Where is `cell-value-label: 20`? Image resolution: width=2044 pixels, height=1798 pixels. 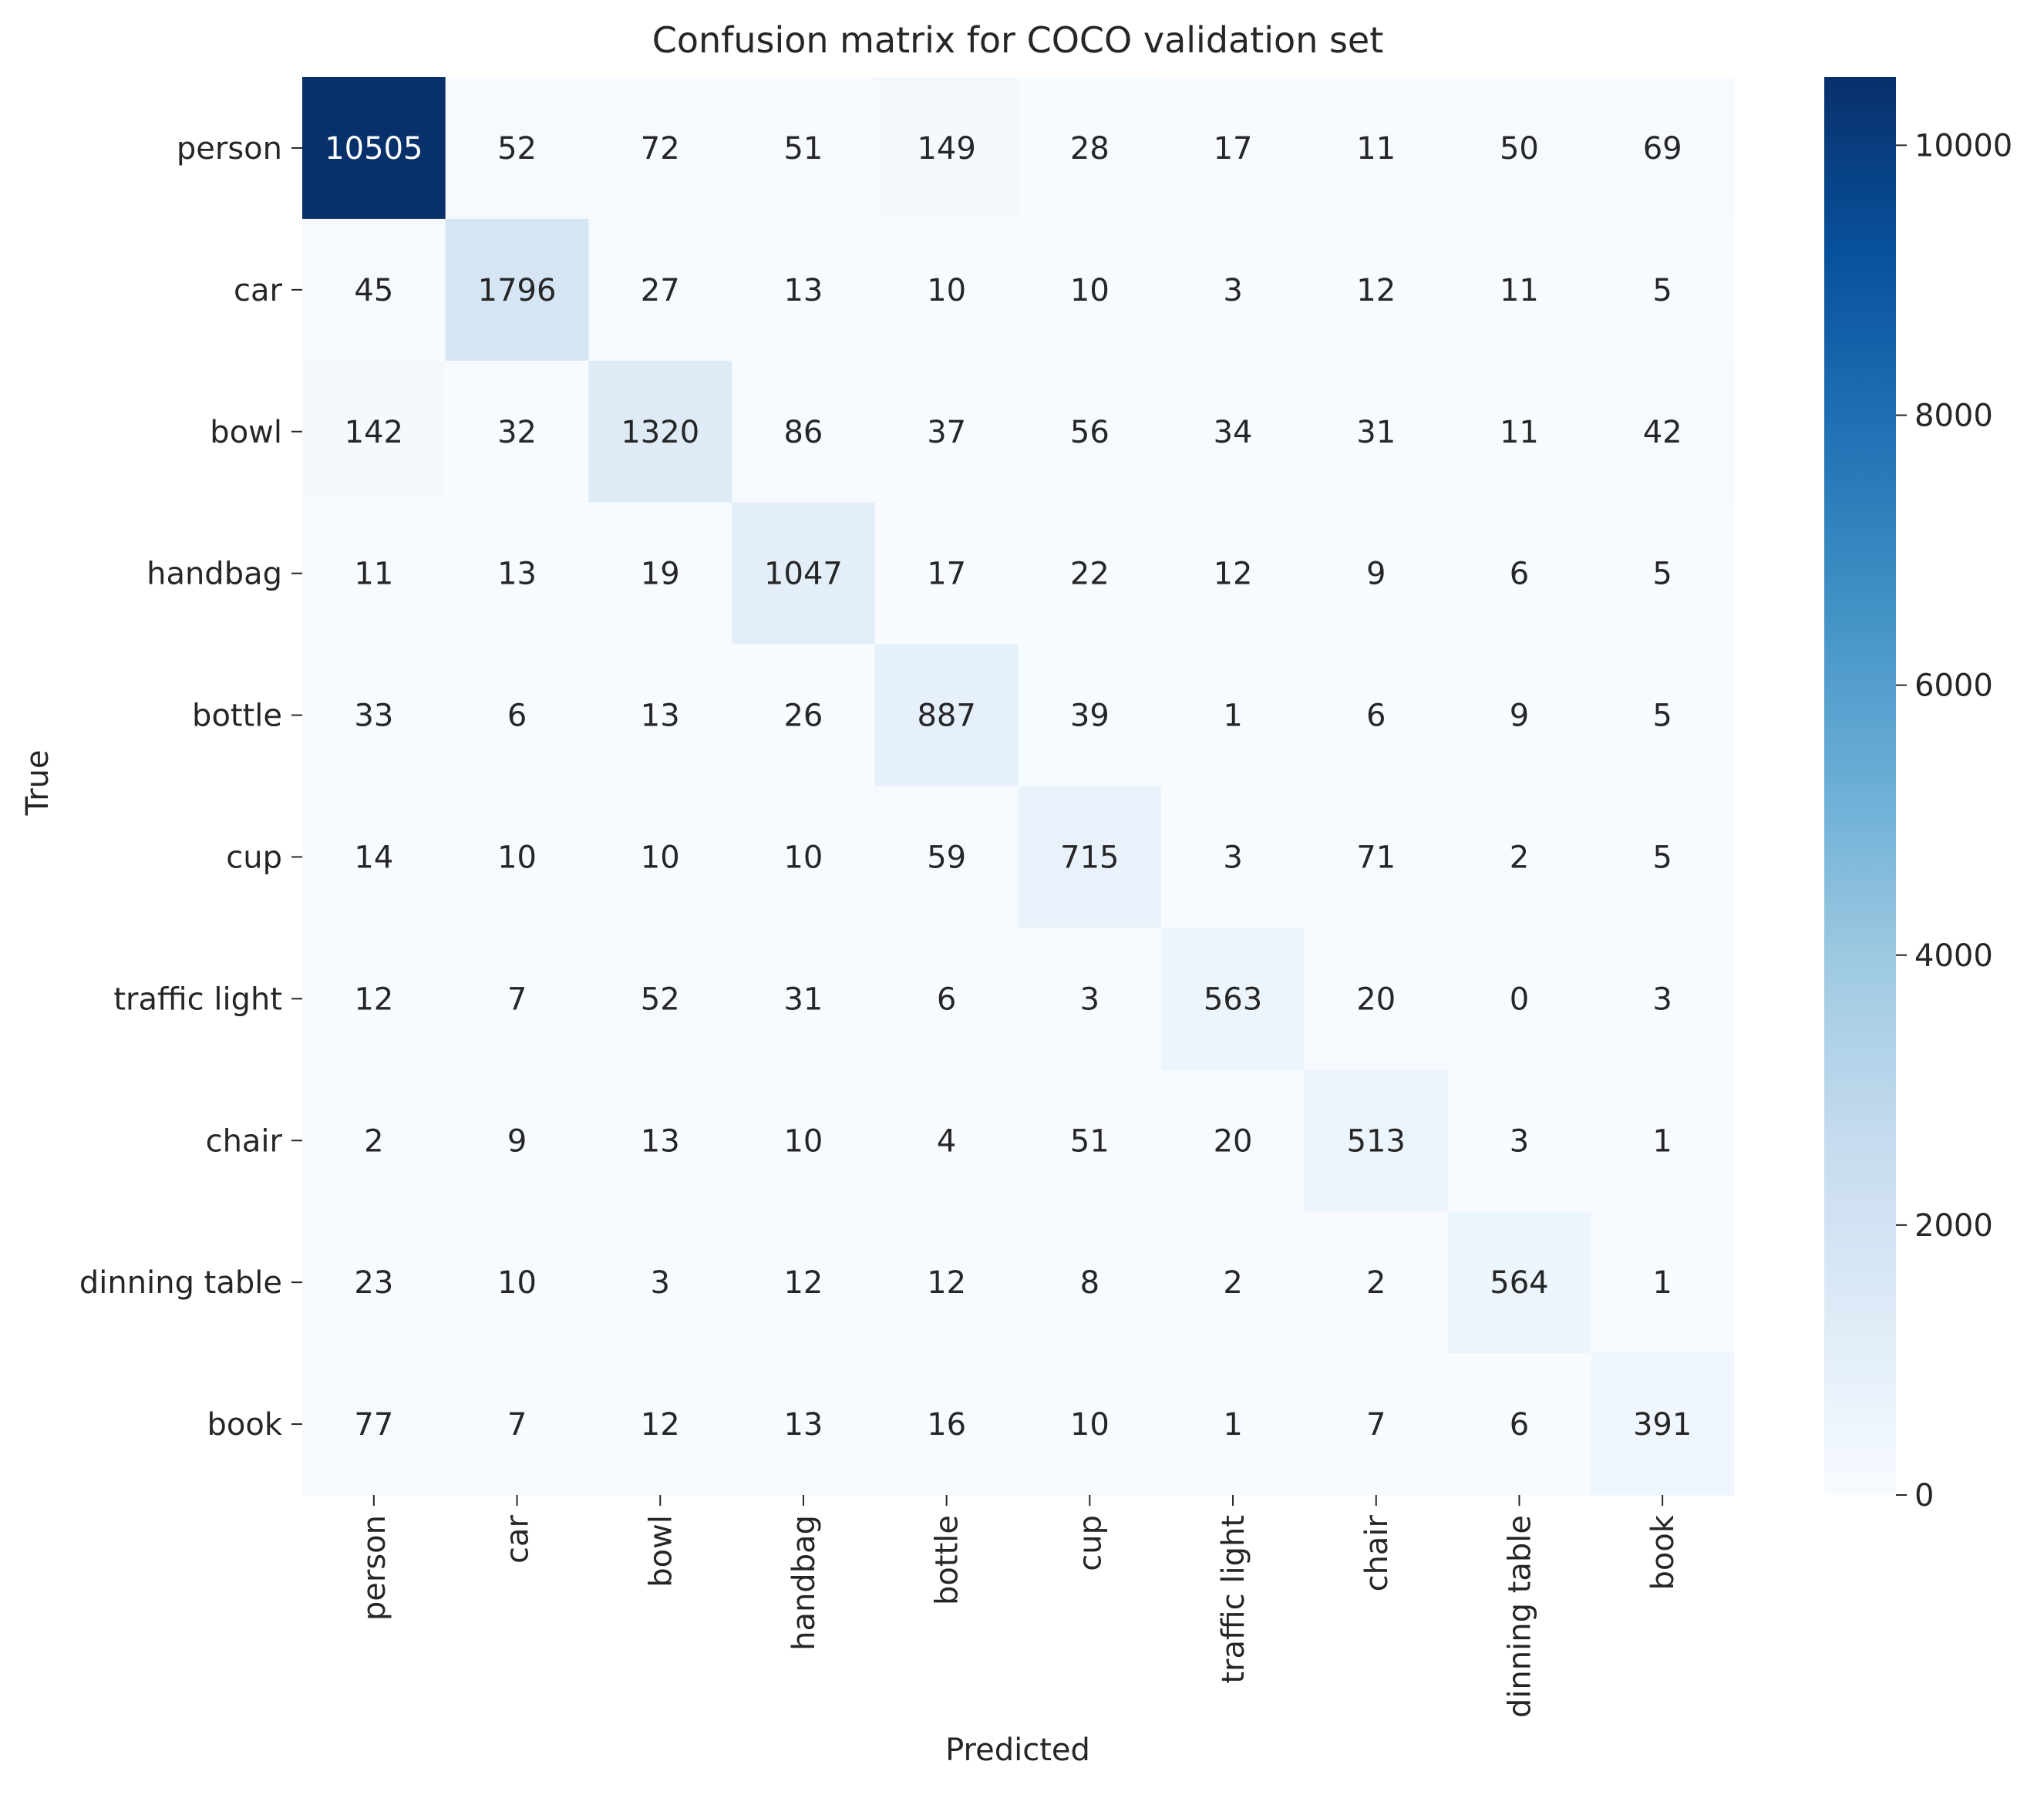
cell-value-label: 20 is located at coordinates (1376, 999).